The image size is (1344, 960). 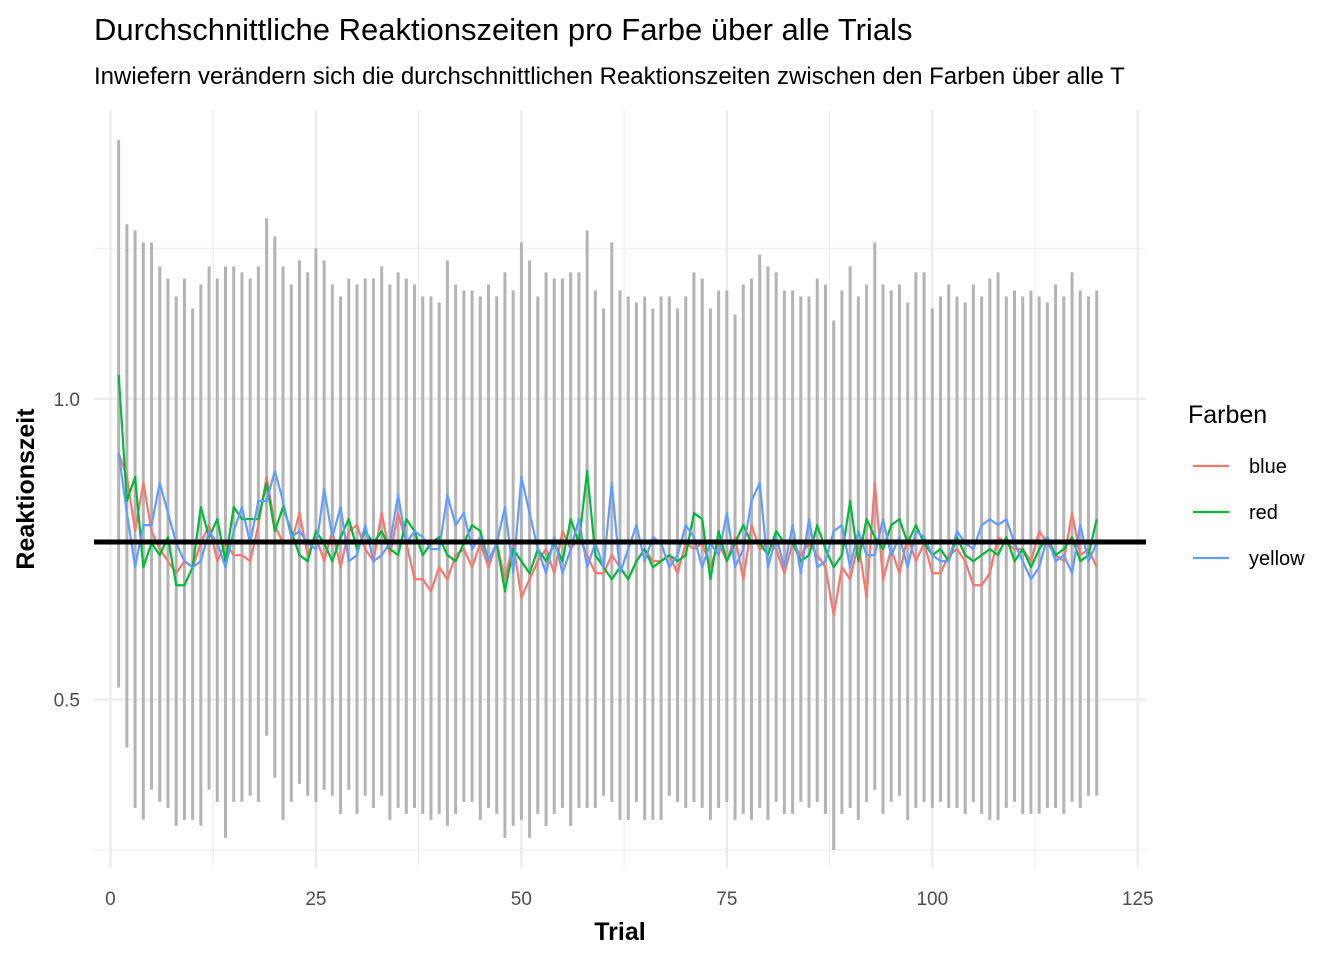 I want to click on x-tick-label: 75, so click(x=726, y=899).